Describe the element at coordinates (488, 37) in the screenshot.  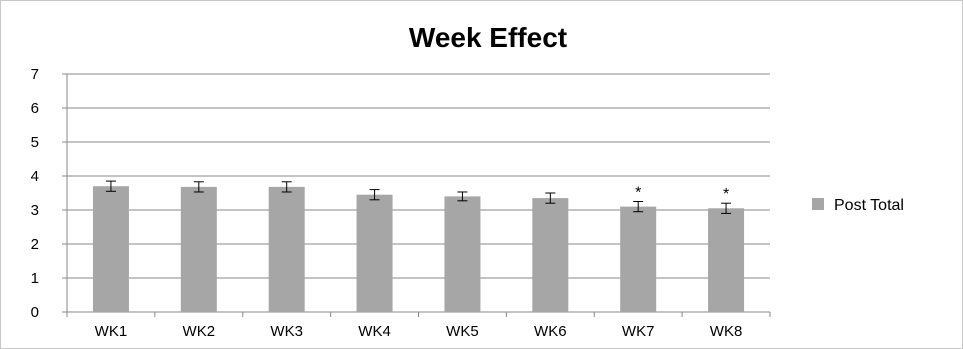
I see `chart-title: Week Effect` at that location.